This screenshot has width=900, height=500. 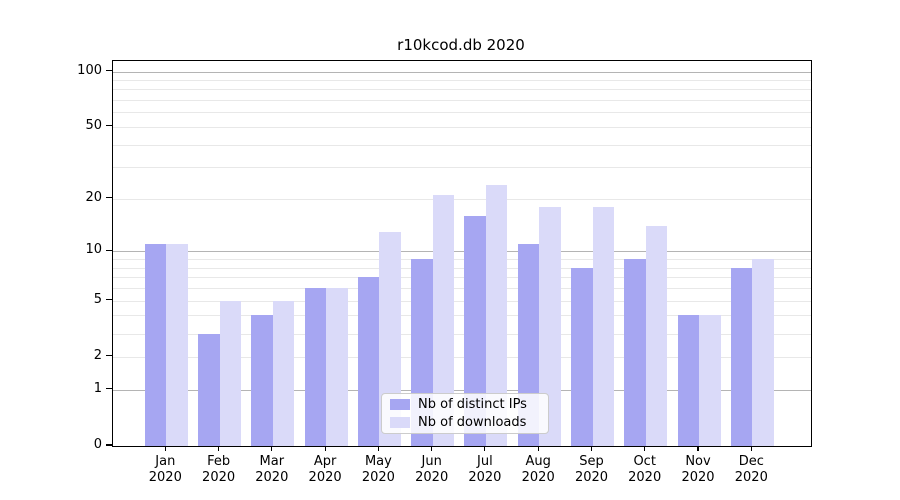 I want to click on bar-downloads-apr, so click(x=337, y=367).